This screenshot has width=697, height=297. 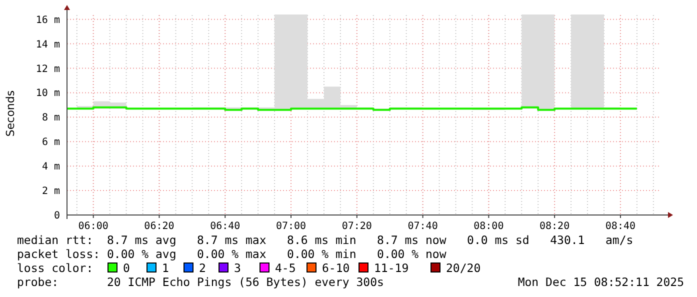 What do you see at coordinates (489, 226) in the screenshot?
I see `x-tick-label: 08:00` at bounding box center [489, 226].